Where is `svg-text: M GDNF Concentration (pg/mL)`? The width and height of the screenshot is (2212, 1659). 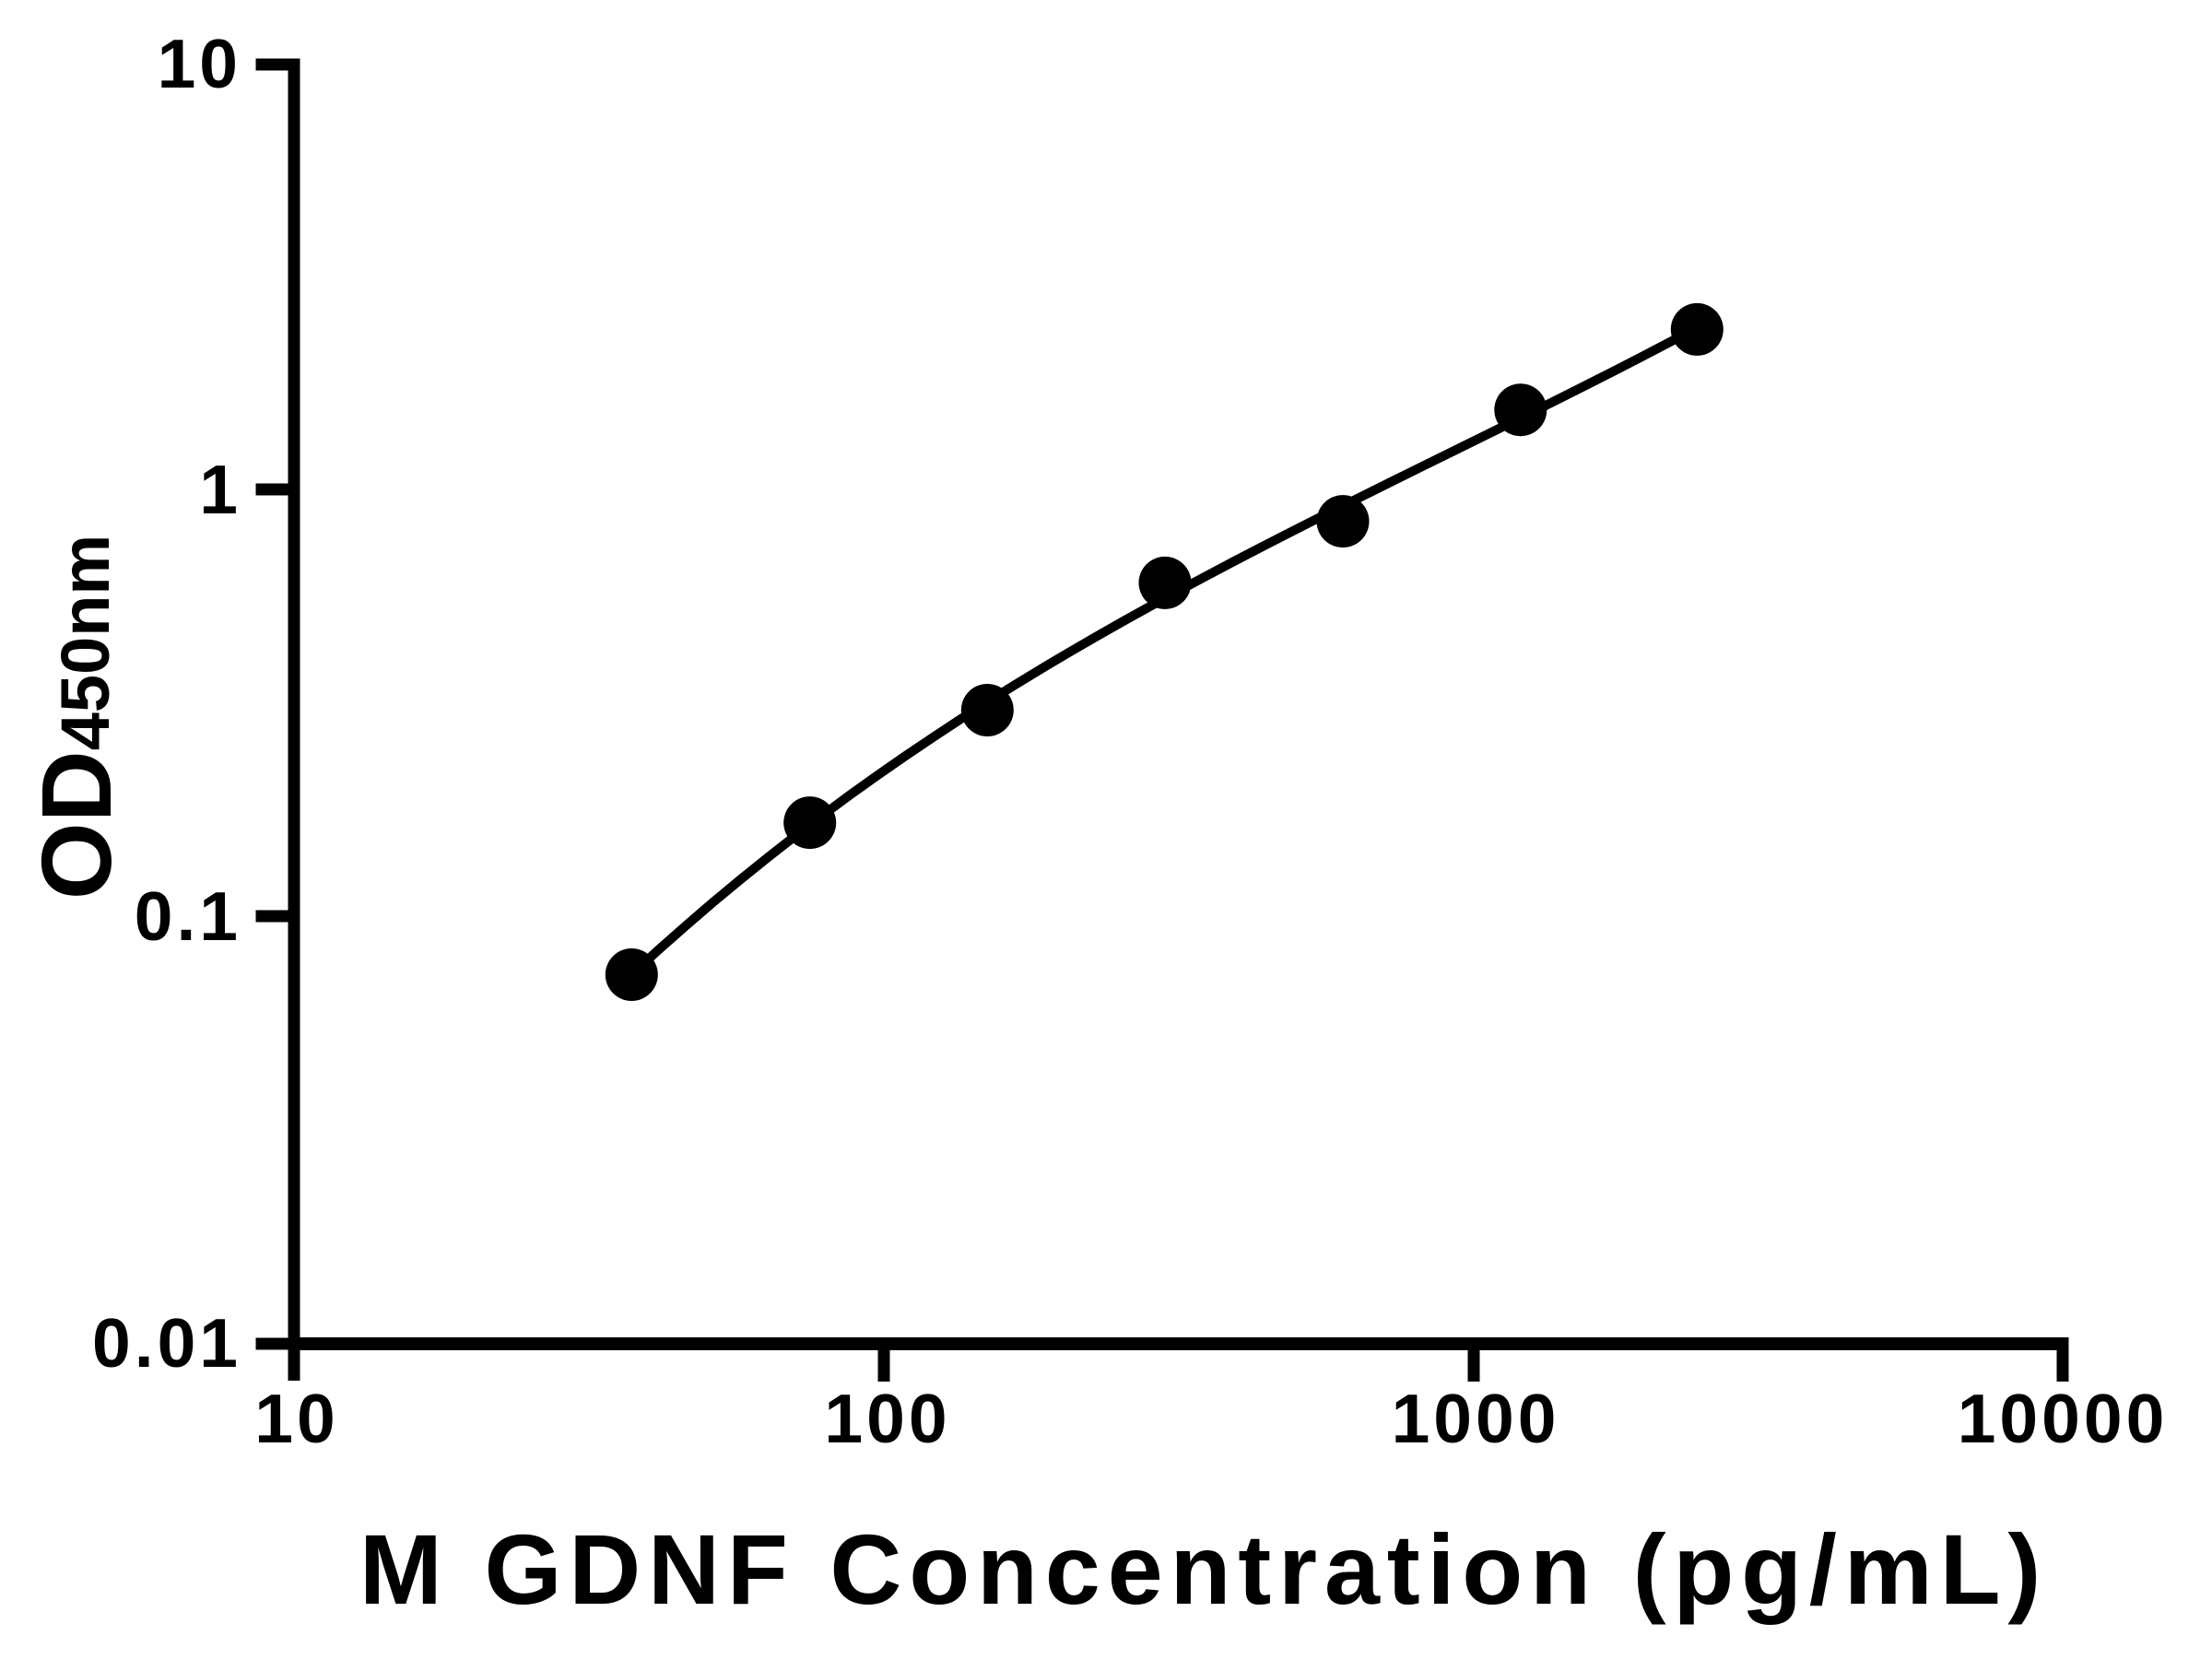
svg-text: M GDNF Concentration (pg/mL) is located at coordinates (1203, 1569).